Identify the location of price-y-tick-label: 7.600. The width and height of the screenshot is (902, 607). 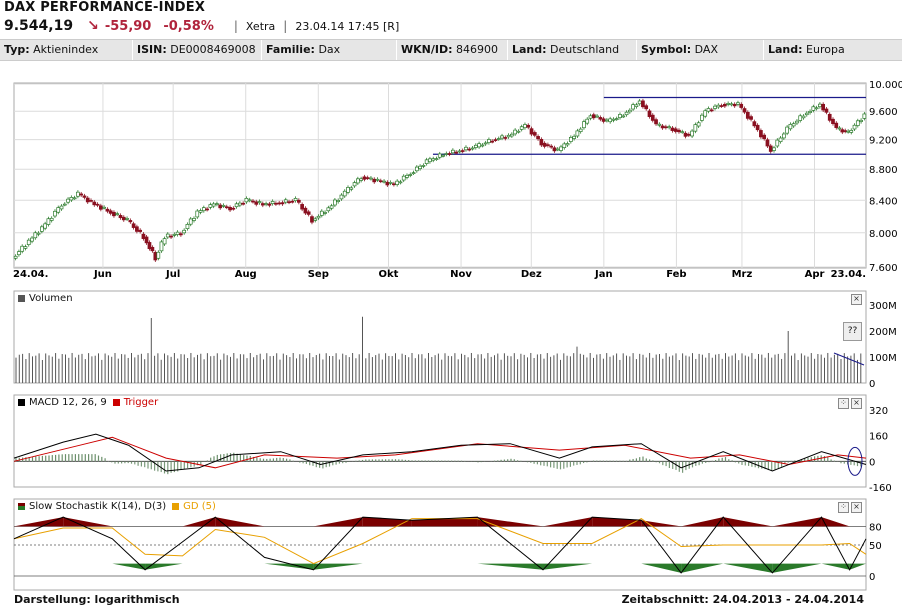
(883, 268).